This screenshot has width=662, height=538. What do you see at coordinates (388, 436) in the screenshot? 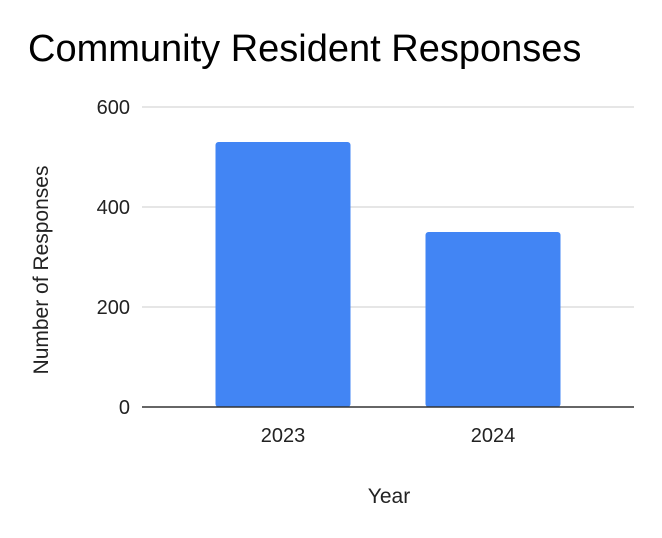
I see `x-tick-labels: 2023 2024` at bounding box center [388, 436].